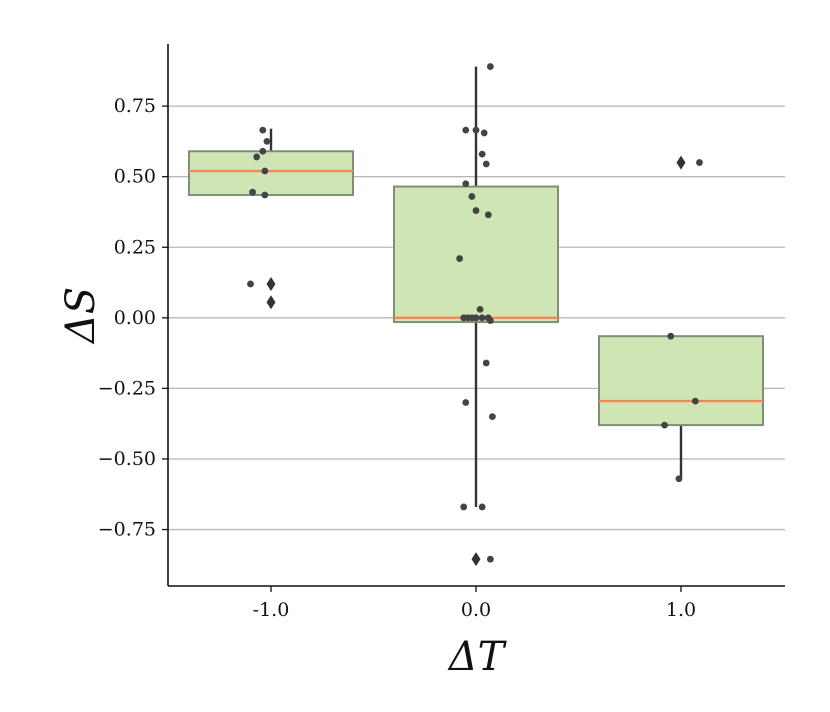  What do you see at coordinates (127, 530) in the screenshot?
I see `y-tick-label: −0.75` at bounding box center [127, 530].